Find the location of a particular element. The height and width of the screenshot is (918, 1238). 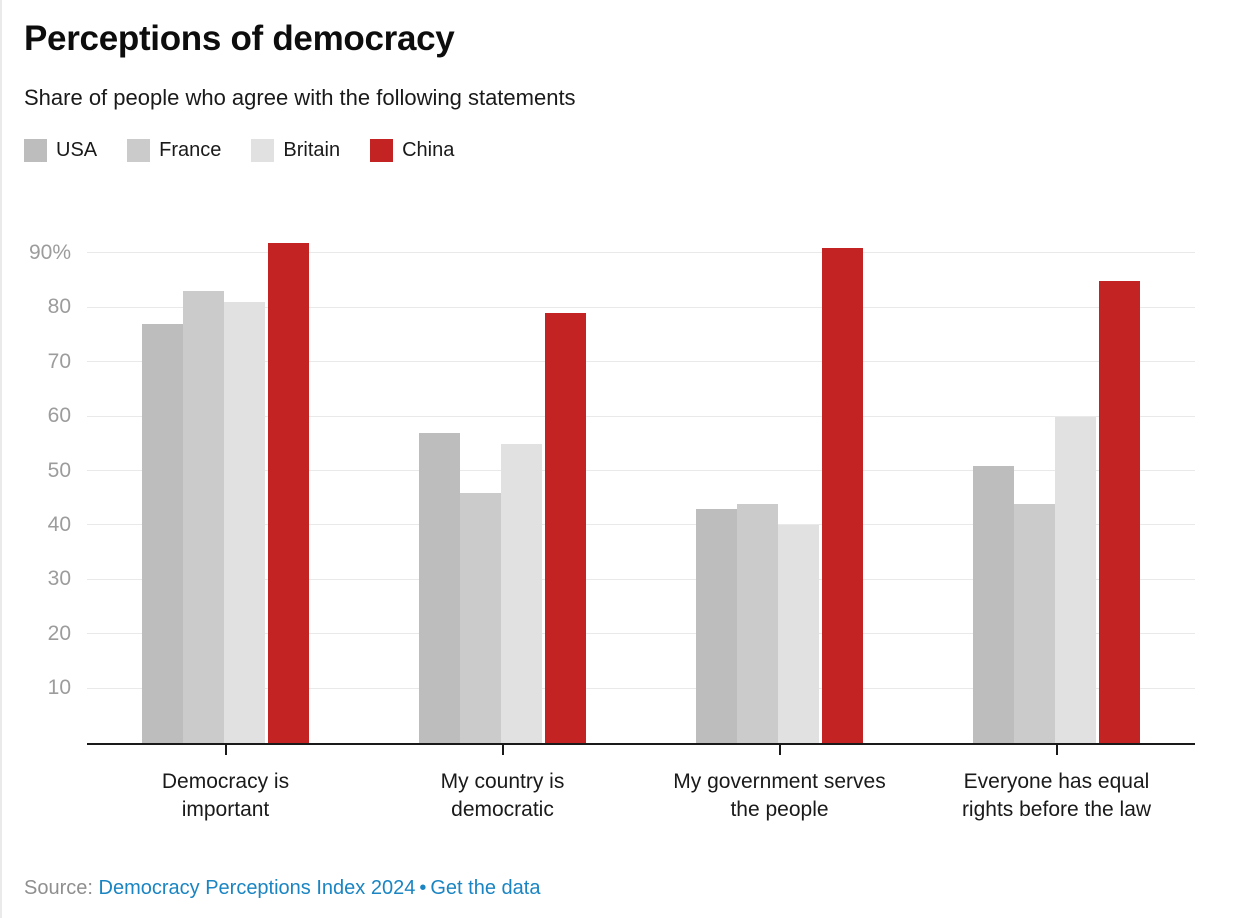

x-axis-label: My country is democratic is located at coordinates (502, 796).